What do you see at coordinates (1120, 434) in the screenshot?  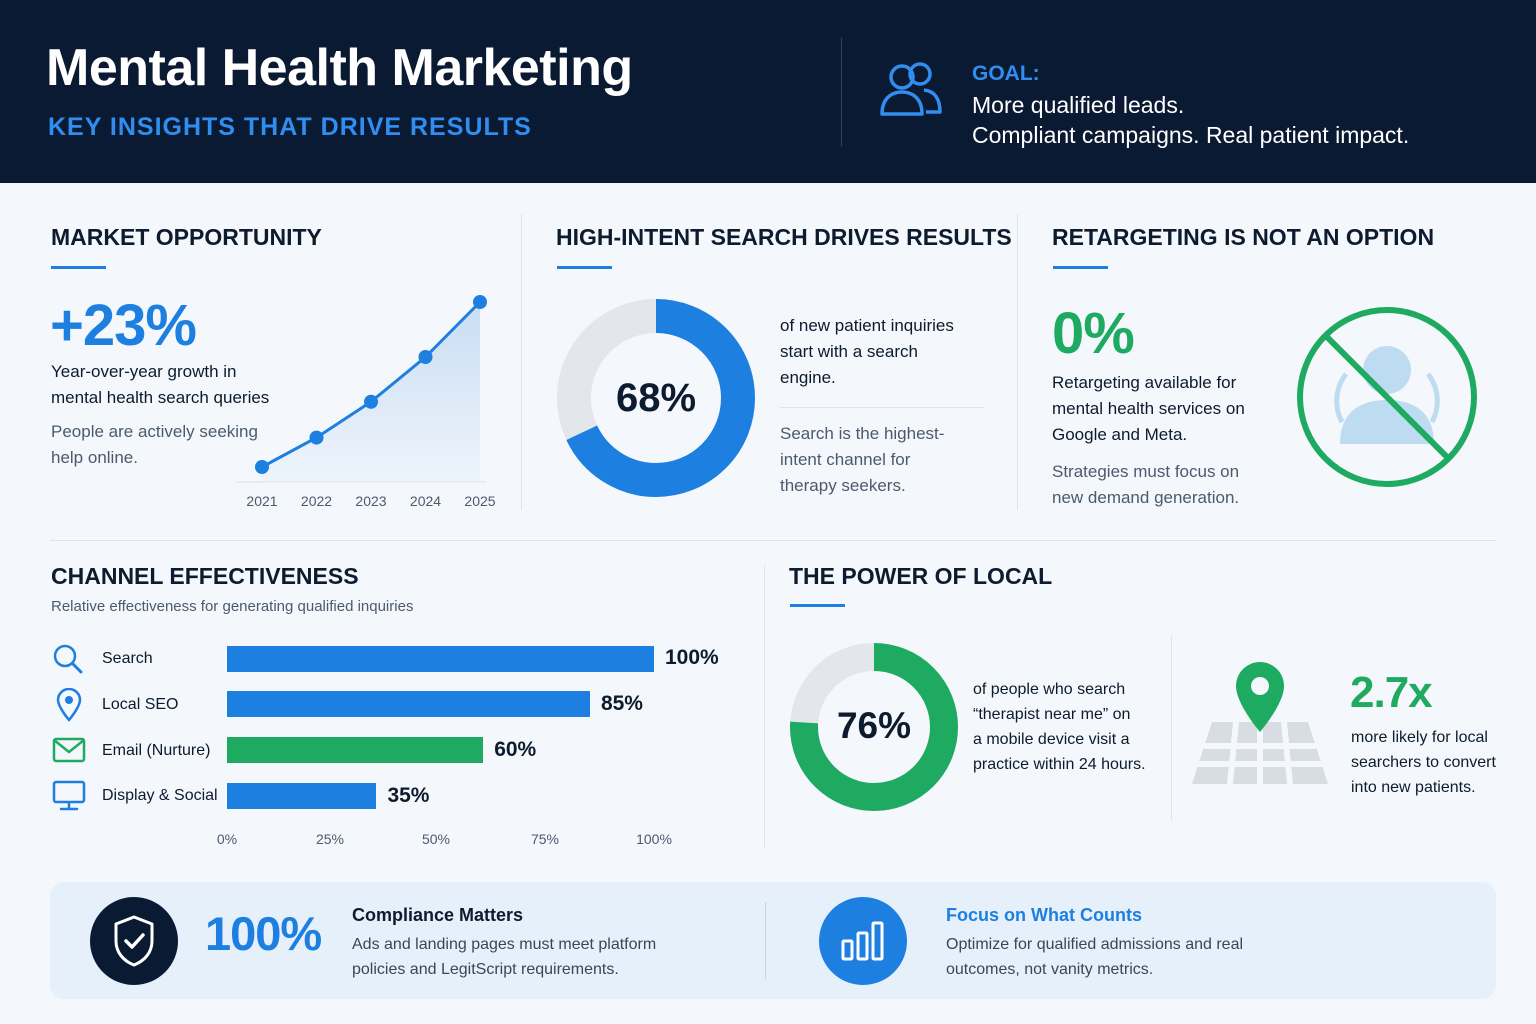 I see `retarget-desc-3: Google and Meta.` at bounding box center [1120, 434].